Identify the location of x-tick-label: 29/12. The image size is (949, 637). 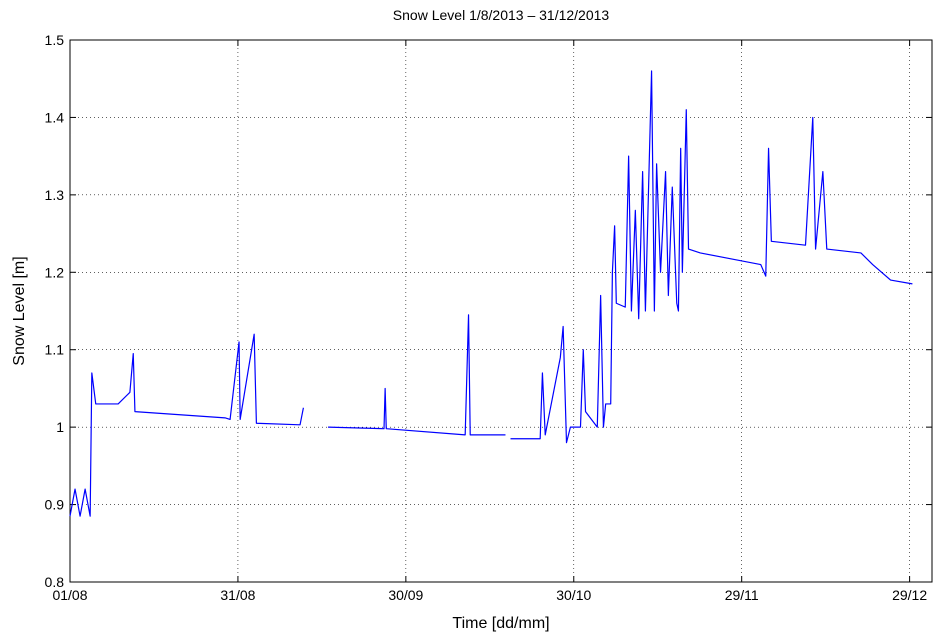
(909, 595).